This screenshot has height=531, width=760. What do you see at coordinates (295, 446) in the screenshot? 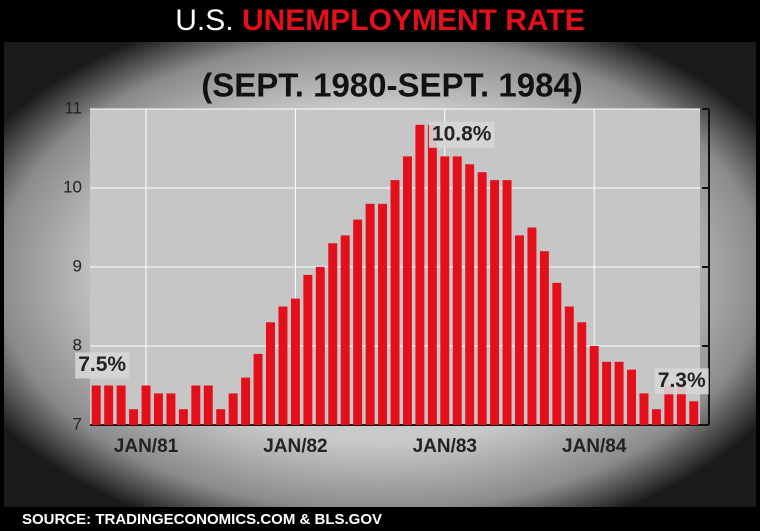
I see `x-tick-label: JAN/82` at bounding box center [295, 446].